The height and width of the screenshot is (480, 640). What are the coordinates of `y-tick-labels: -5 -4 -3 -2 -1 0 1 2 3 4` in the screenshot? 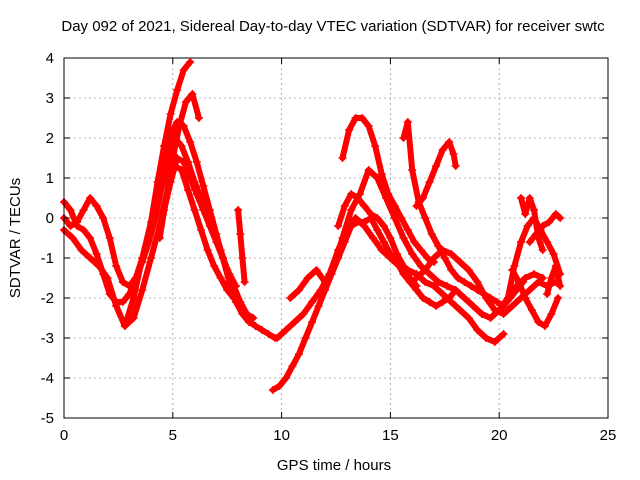 It's located at (47, 238).